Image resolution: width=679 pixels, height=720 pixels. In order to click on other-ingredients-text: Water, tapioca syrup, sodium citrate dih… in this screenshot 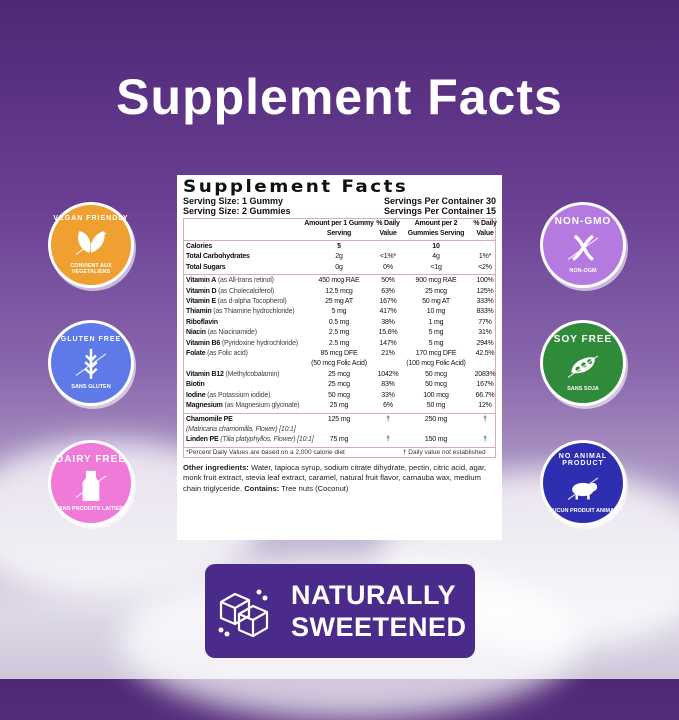, I will do `click(335, 477)`.